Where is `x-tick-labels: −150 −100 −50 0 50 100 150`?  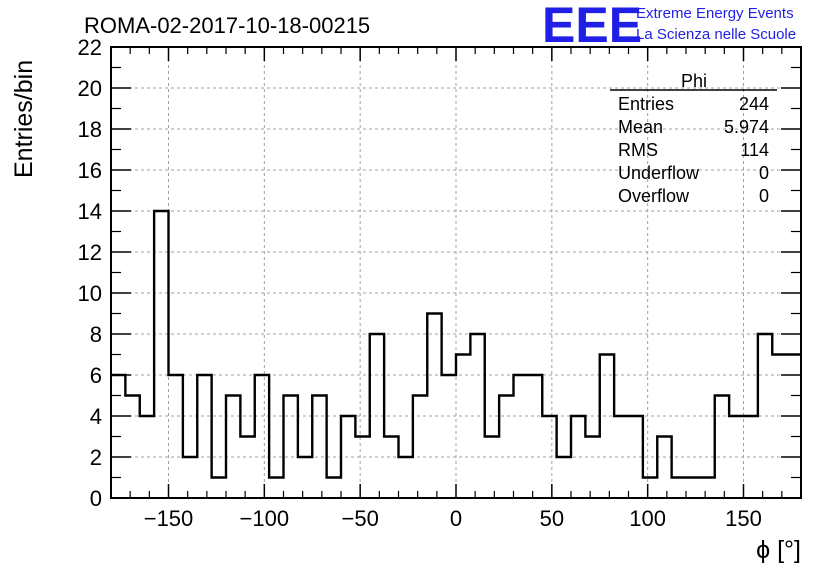
x-tick-labels: −150 −100 −50 0 50 100 150 is located at coordinates (453, 518).